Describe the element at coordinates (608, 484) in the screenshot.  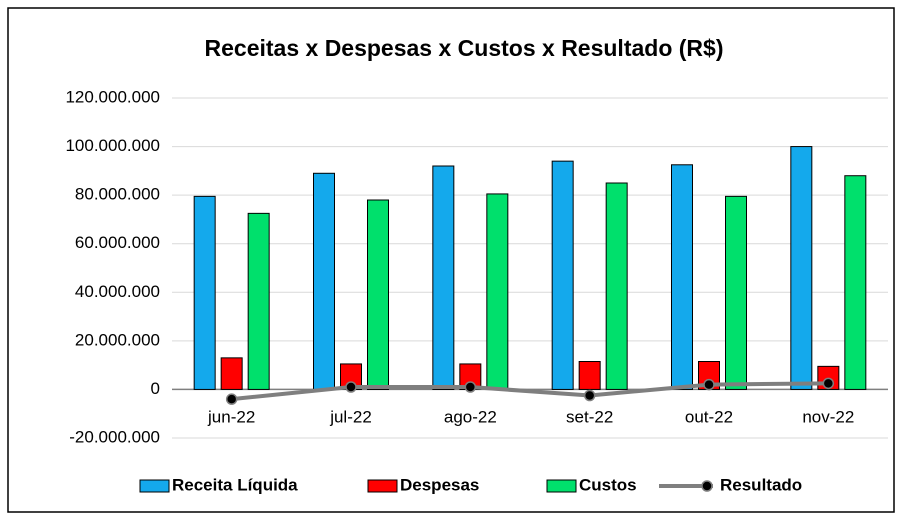
I see `legend-label: Custos` at that location.